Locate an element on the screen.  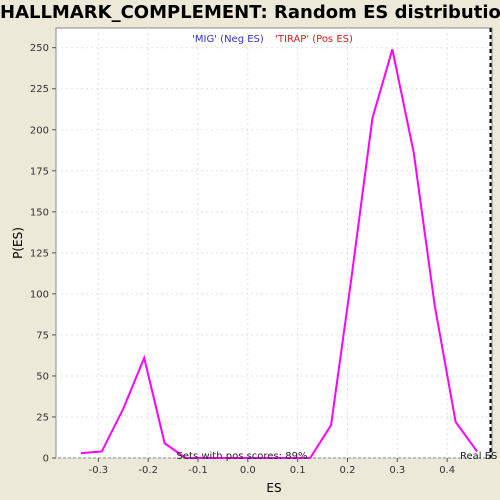
y-tick-label: 100 is located at coordinates (39, 294).